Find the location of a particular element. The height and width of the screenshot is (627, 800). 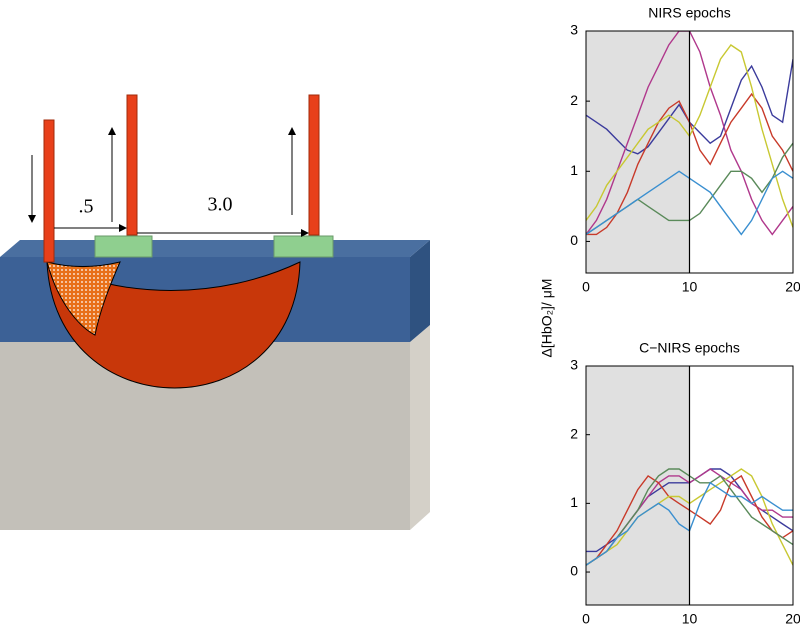

series-line is located at coordinates (689, 133).